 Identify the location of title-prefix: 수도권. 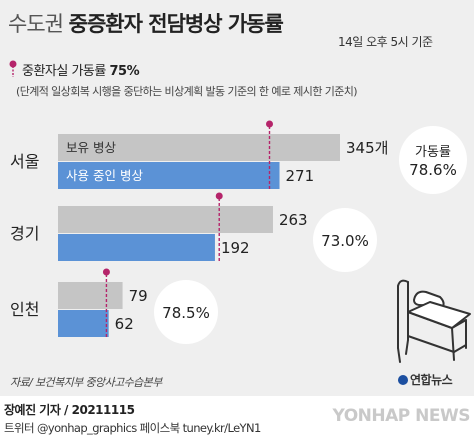
(36, 24).